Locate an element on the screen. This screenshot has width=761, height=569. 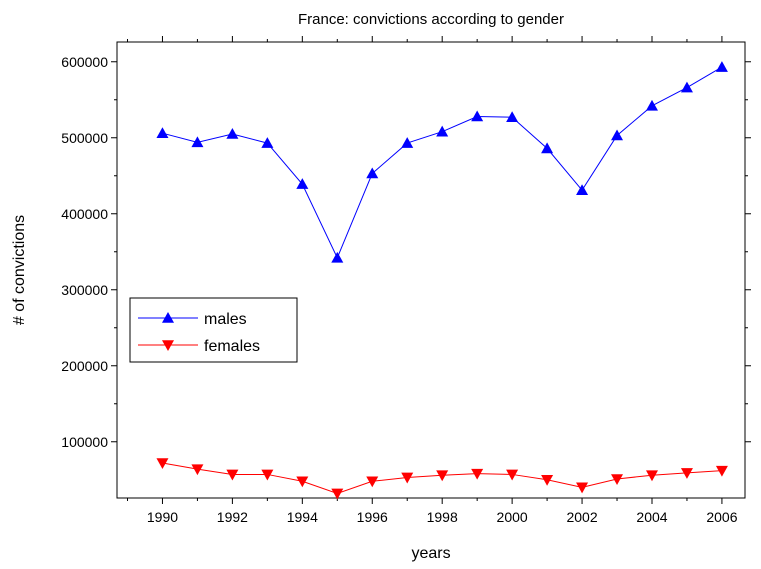
legend-label: males is located at coordinates (225, 319).